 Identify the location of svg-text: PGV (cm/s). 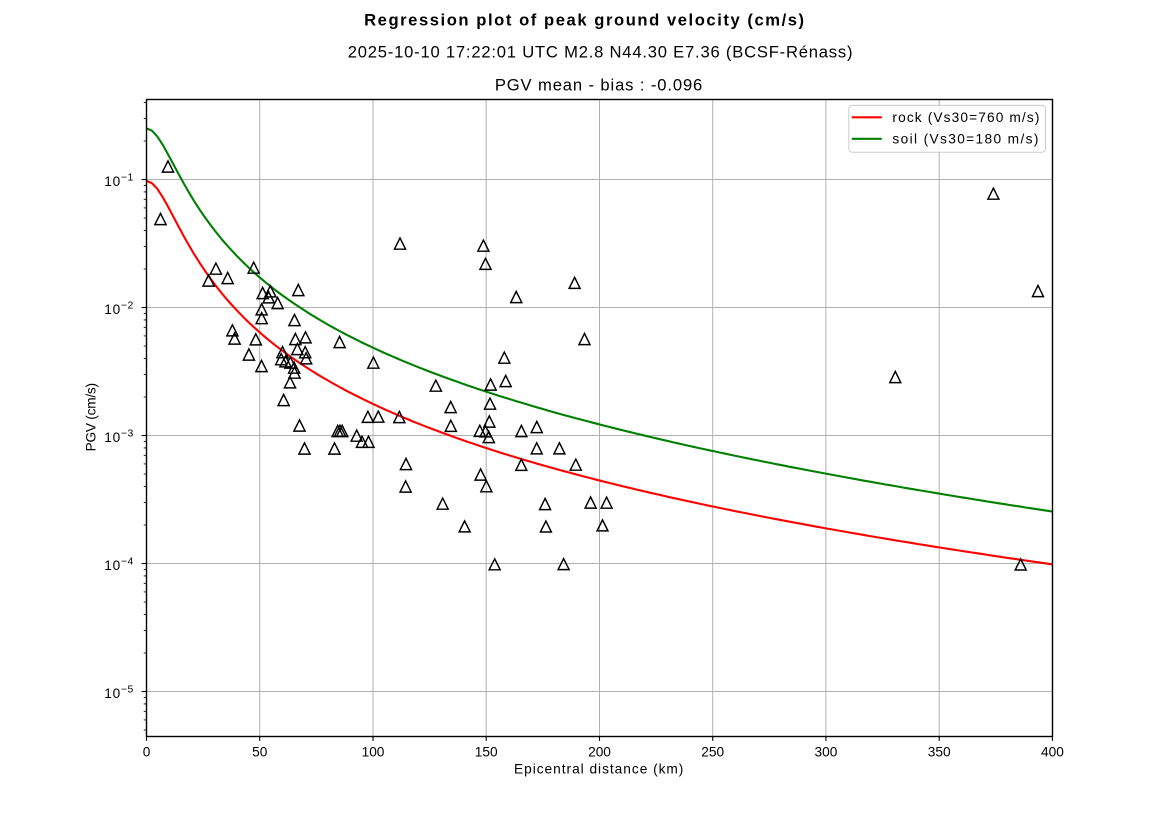
(90, 417).